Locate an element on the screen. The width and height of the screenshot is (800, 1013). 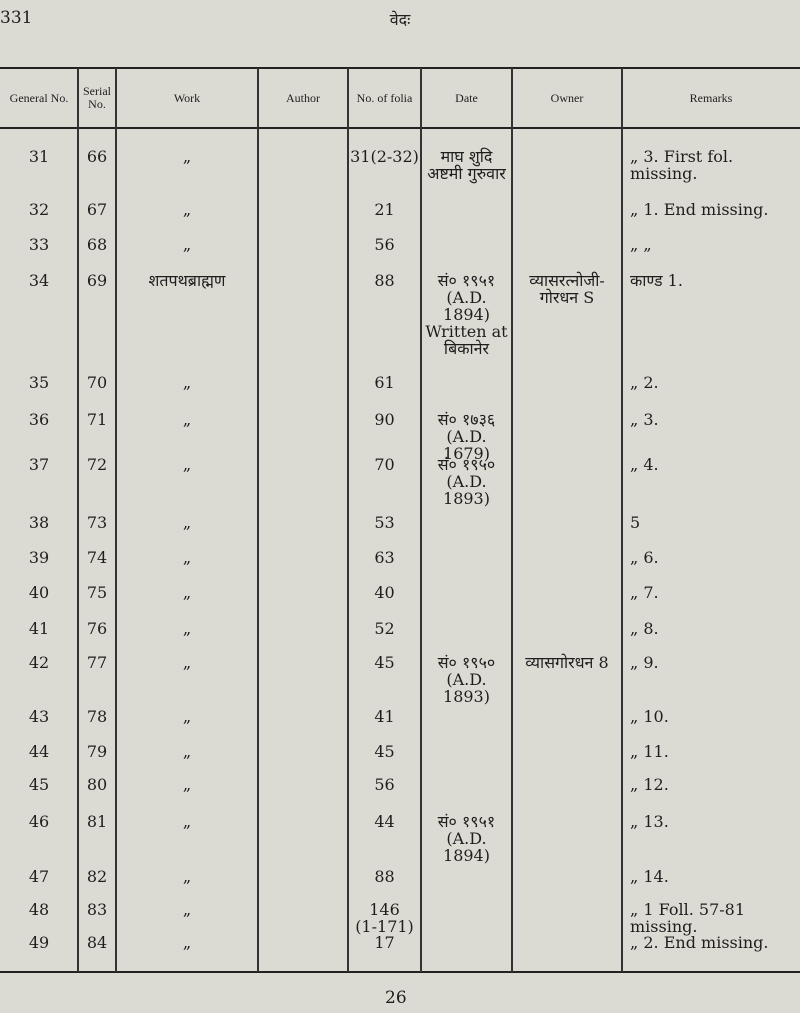
cell-owner: व्यासरत्नोजी- गोरधन S is located at coordinates (567, 289).